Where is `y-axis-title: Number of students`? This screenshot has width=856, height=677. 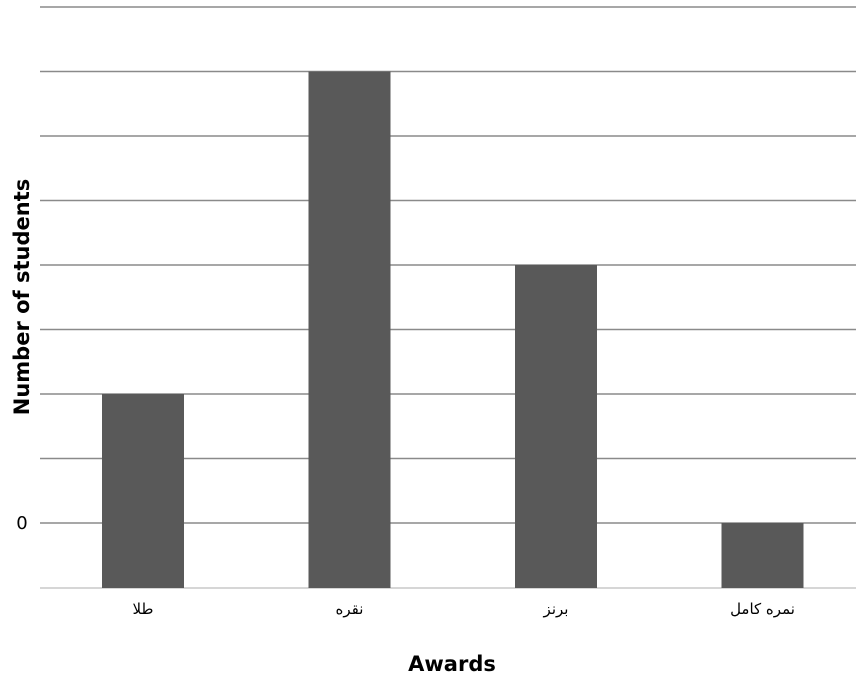
y-axis-title: Number of students is located at coordinates (22, 297).